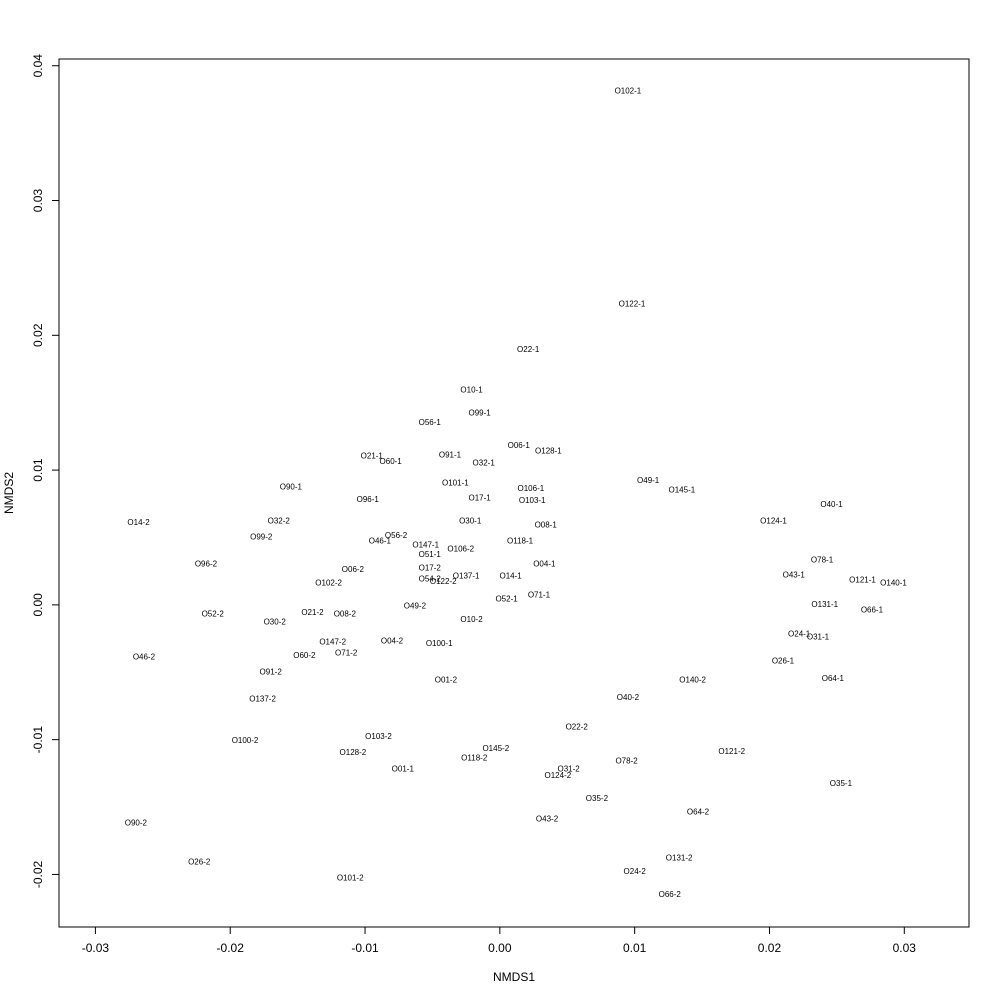 Image resolution: width=1000 pixels, height=1005 pixels. I want to click on point-label: O49-2, so click(415, 605).